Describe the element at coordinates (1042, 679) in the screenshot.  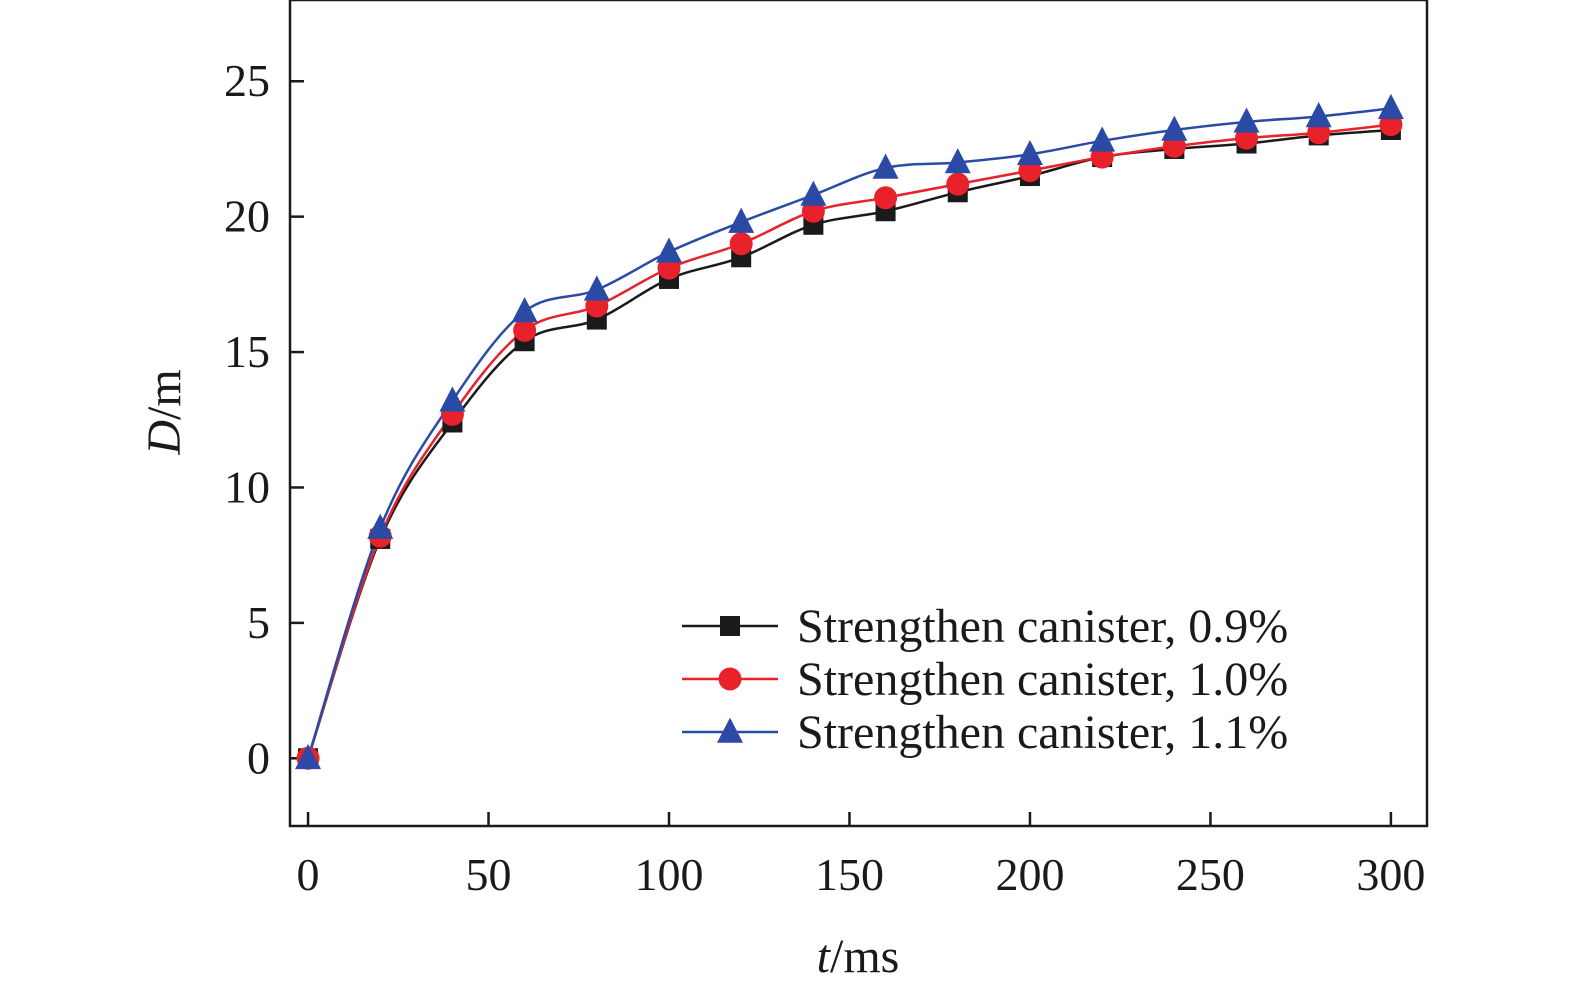
I see `legend-label-2: Strengthen canister, 1.0%` at that location.